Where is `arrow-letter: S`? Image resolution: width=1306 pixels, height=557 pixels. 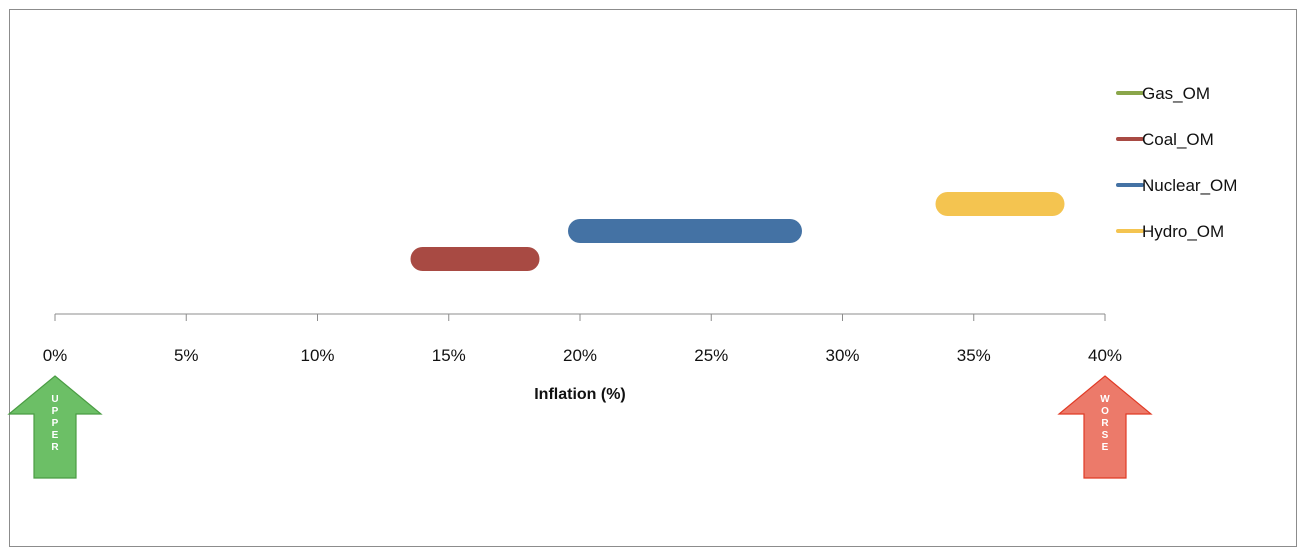
arrow-letter: S is located at coordinates (1105, 435).